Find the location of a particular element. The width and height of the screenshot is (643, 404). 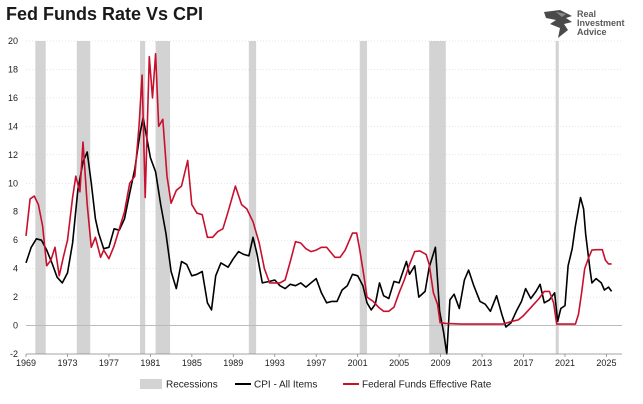

x-tick-label: 2001 is located at coordinates (358, 363).